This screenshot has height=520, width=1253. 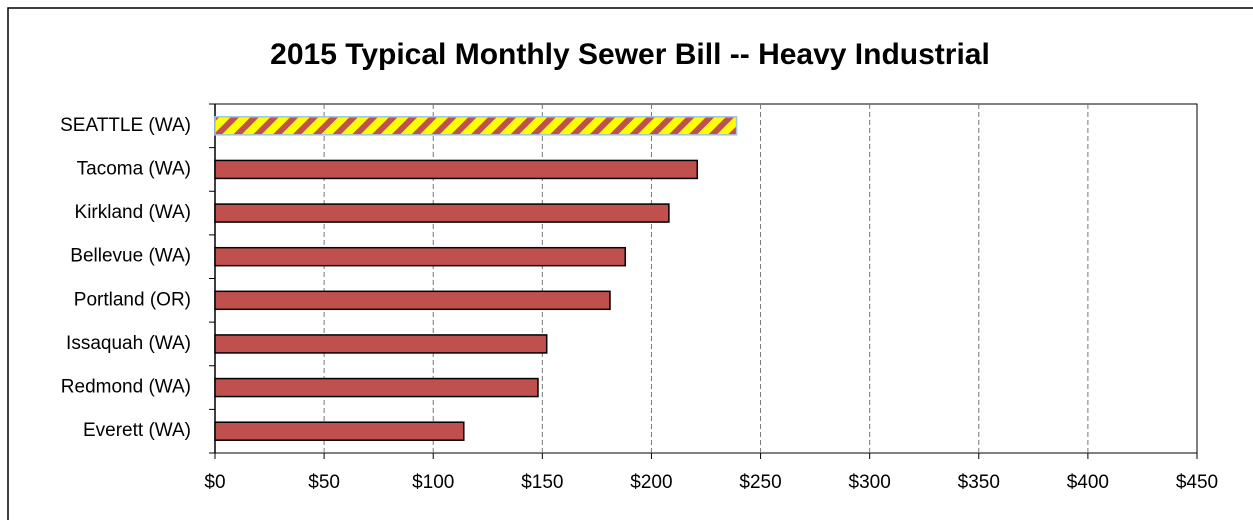 I want to click on y-tick-label: Issaquah (WA), so click(x=128, y=343).